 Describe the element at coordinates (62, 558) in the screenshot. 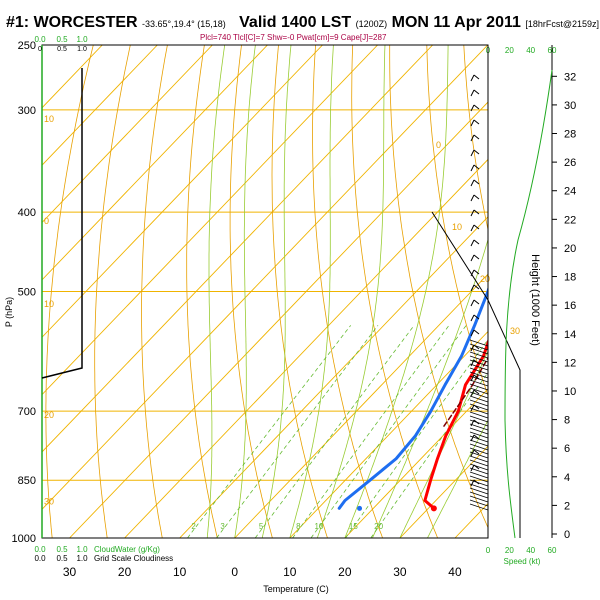

I see `cloud-scale-bottom-sub-label: 0.5` at that location.